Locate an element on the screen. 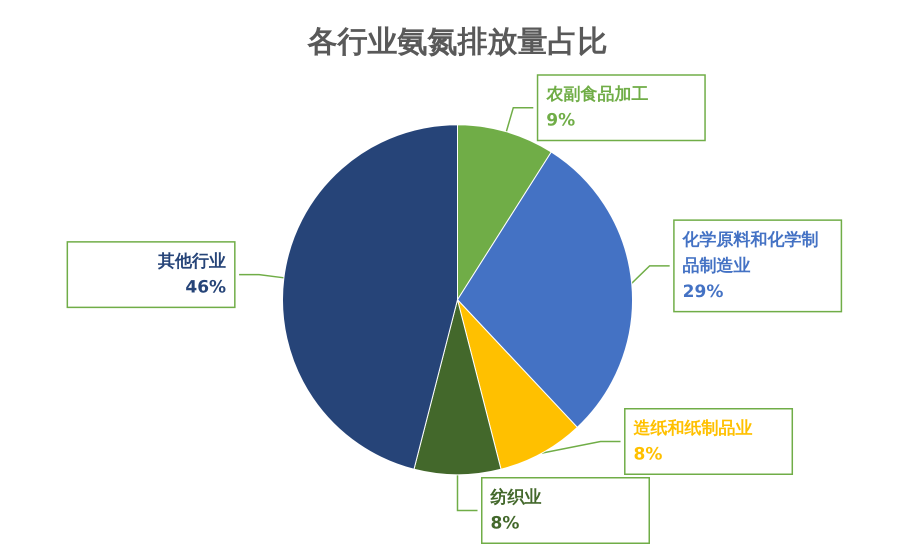 The height and width of the screenshot is (545, 915). data-label: 46% is located at coordinates (205, 288).